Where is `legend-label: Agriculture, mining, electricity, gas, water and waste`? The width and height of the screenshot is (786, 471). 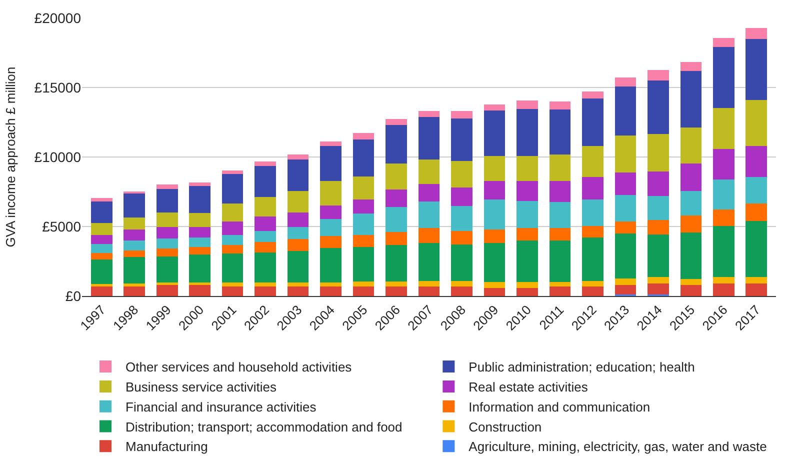 legend-label: Agriculture, mining, electricity, gas, water and waste is located at coordinates (617, 446).